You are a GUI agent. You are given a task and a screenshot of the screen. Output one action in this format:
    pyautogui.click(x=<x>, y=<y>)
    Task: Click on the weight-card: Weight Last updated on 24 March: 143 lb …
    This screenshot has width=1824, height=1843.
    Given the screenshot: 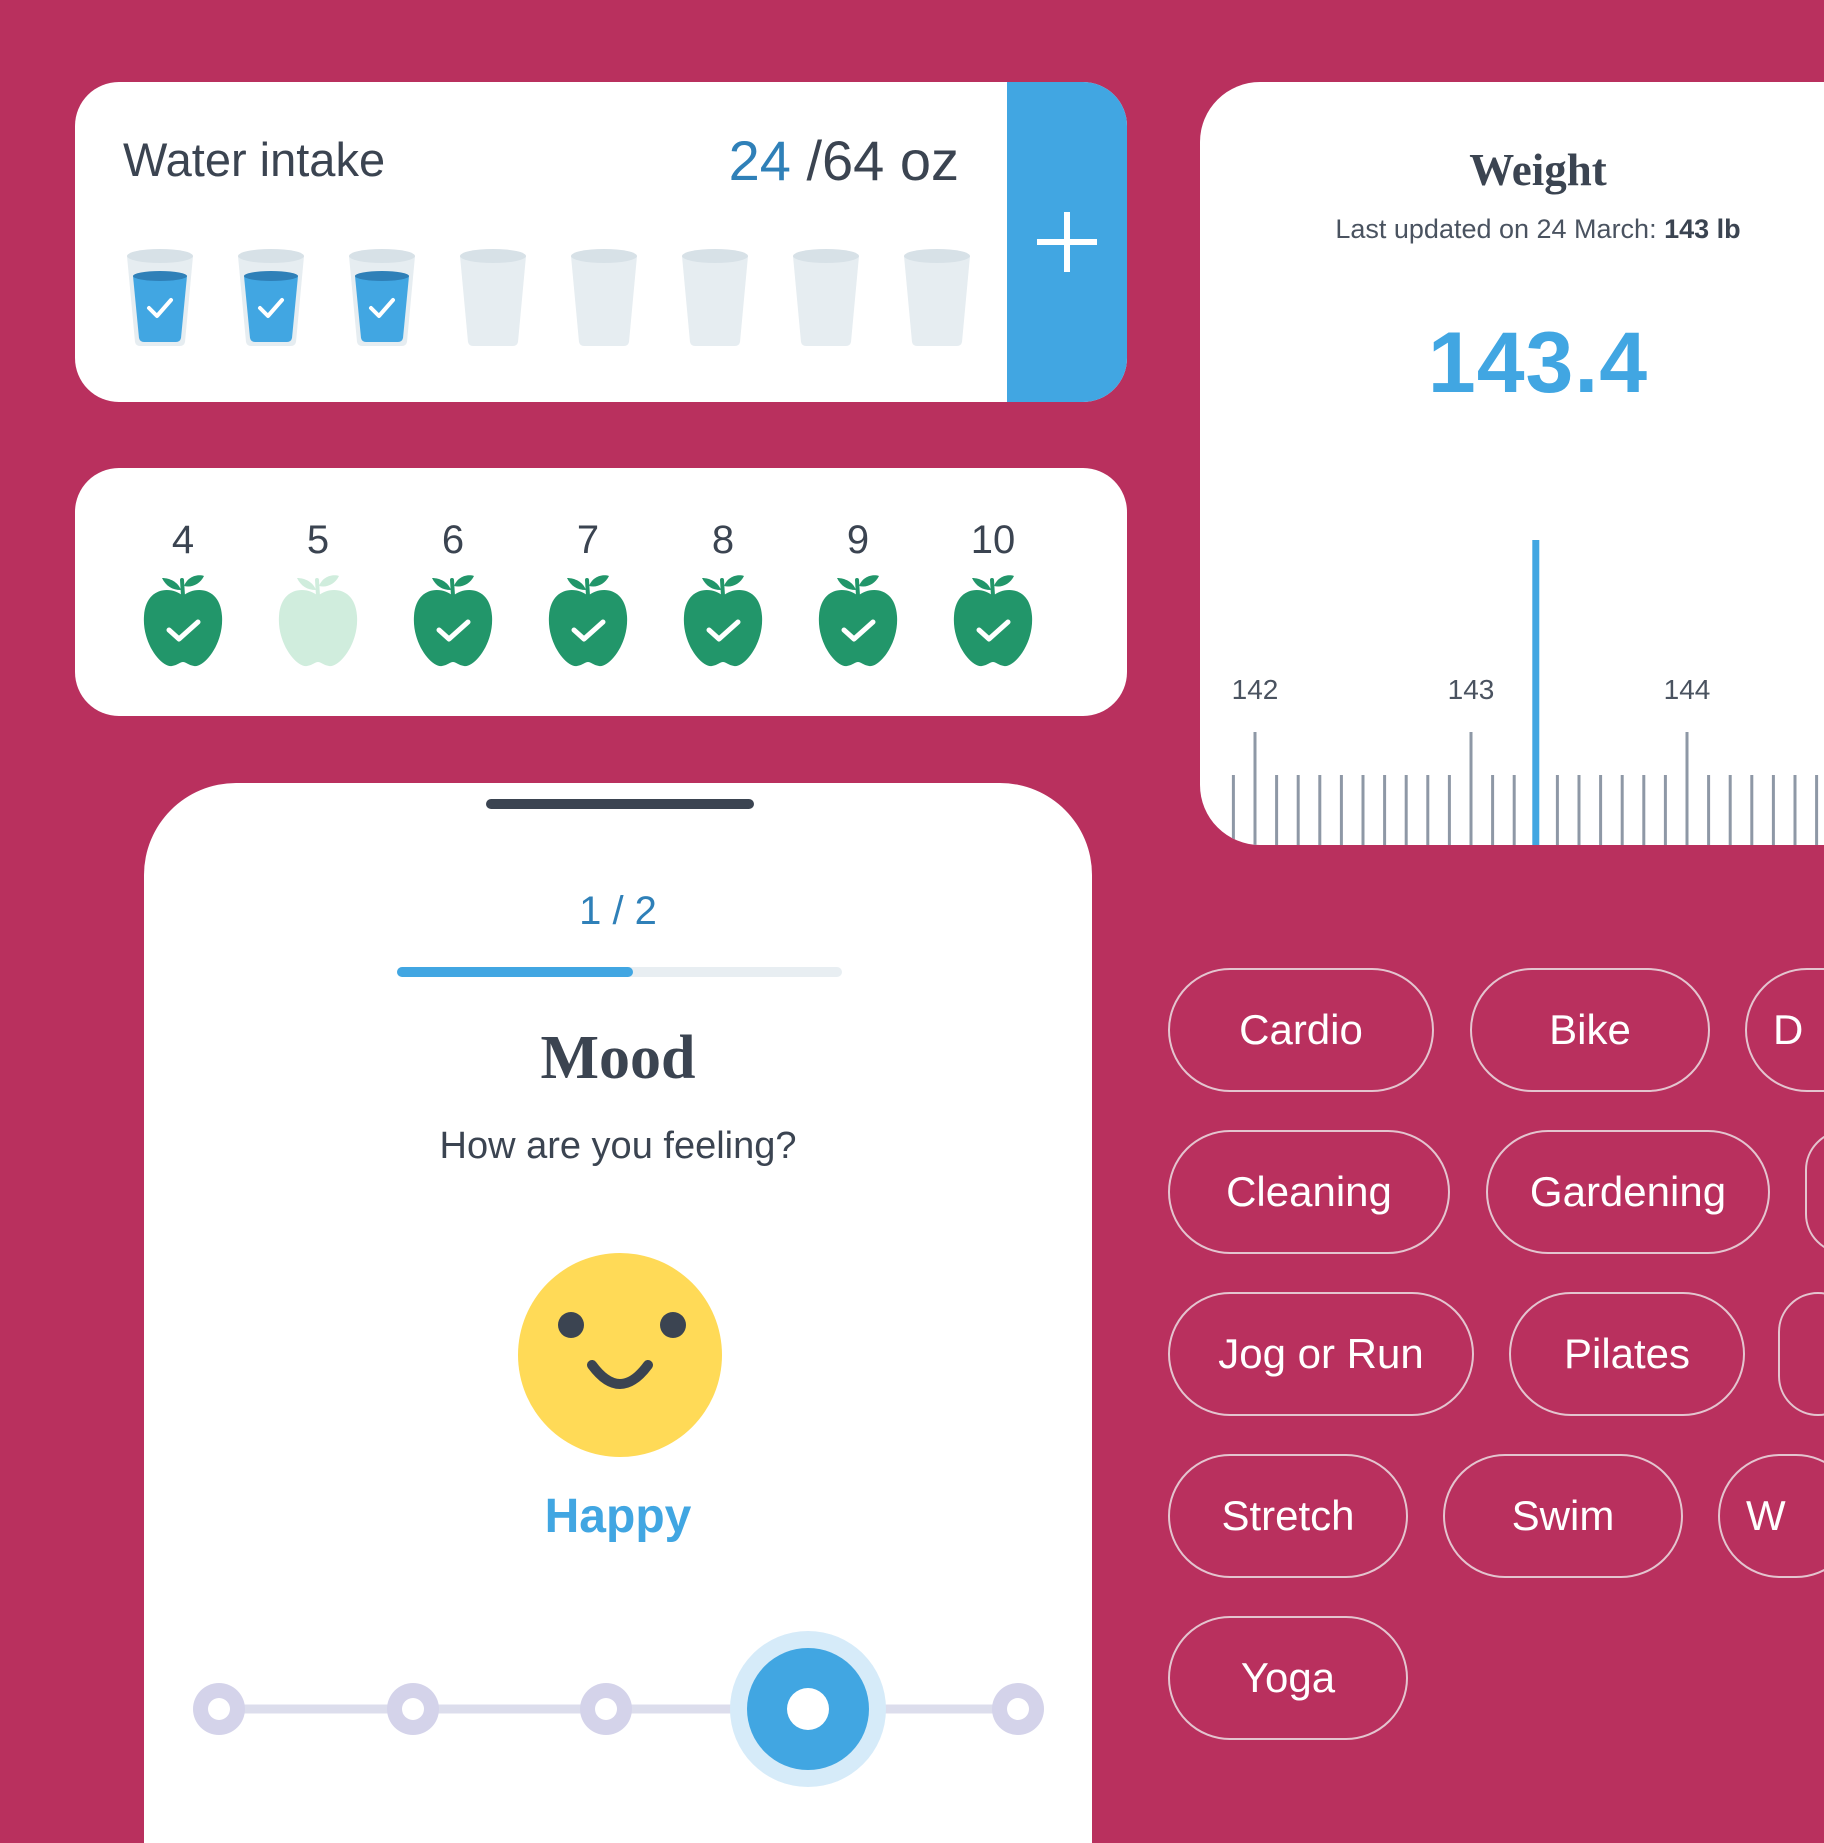 What is the action you would take?
    pyautogui.click(x=1512, y=463)
    